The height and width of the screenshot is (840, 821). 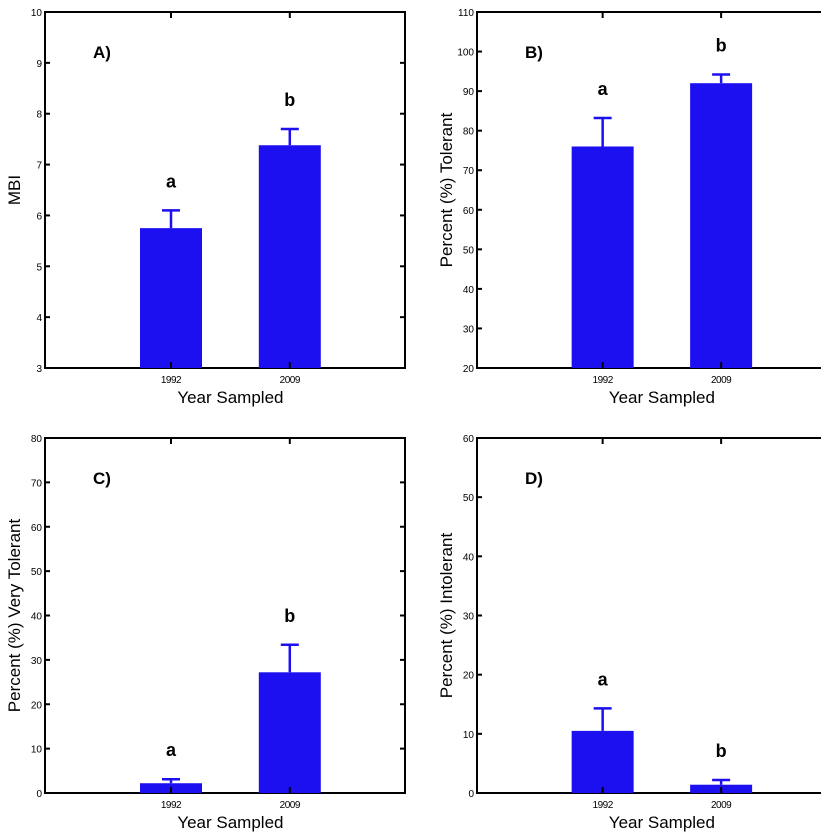 What do you see at coordinates (39, 64) in the screenshot?
I see `y-tick-label: 9` at bounding box center [39, 64].